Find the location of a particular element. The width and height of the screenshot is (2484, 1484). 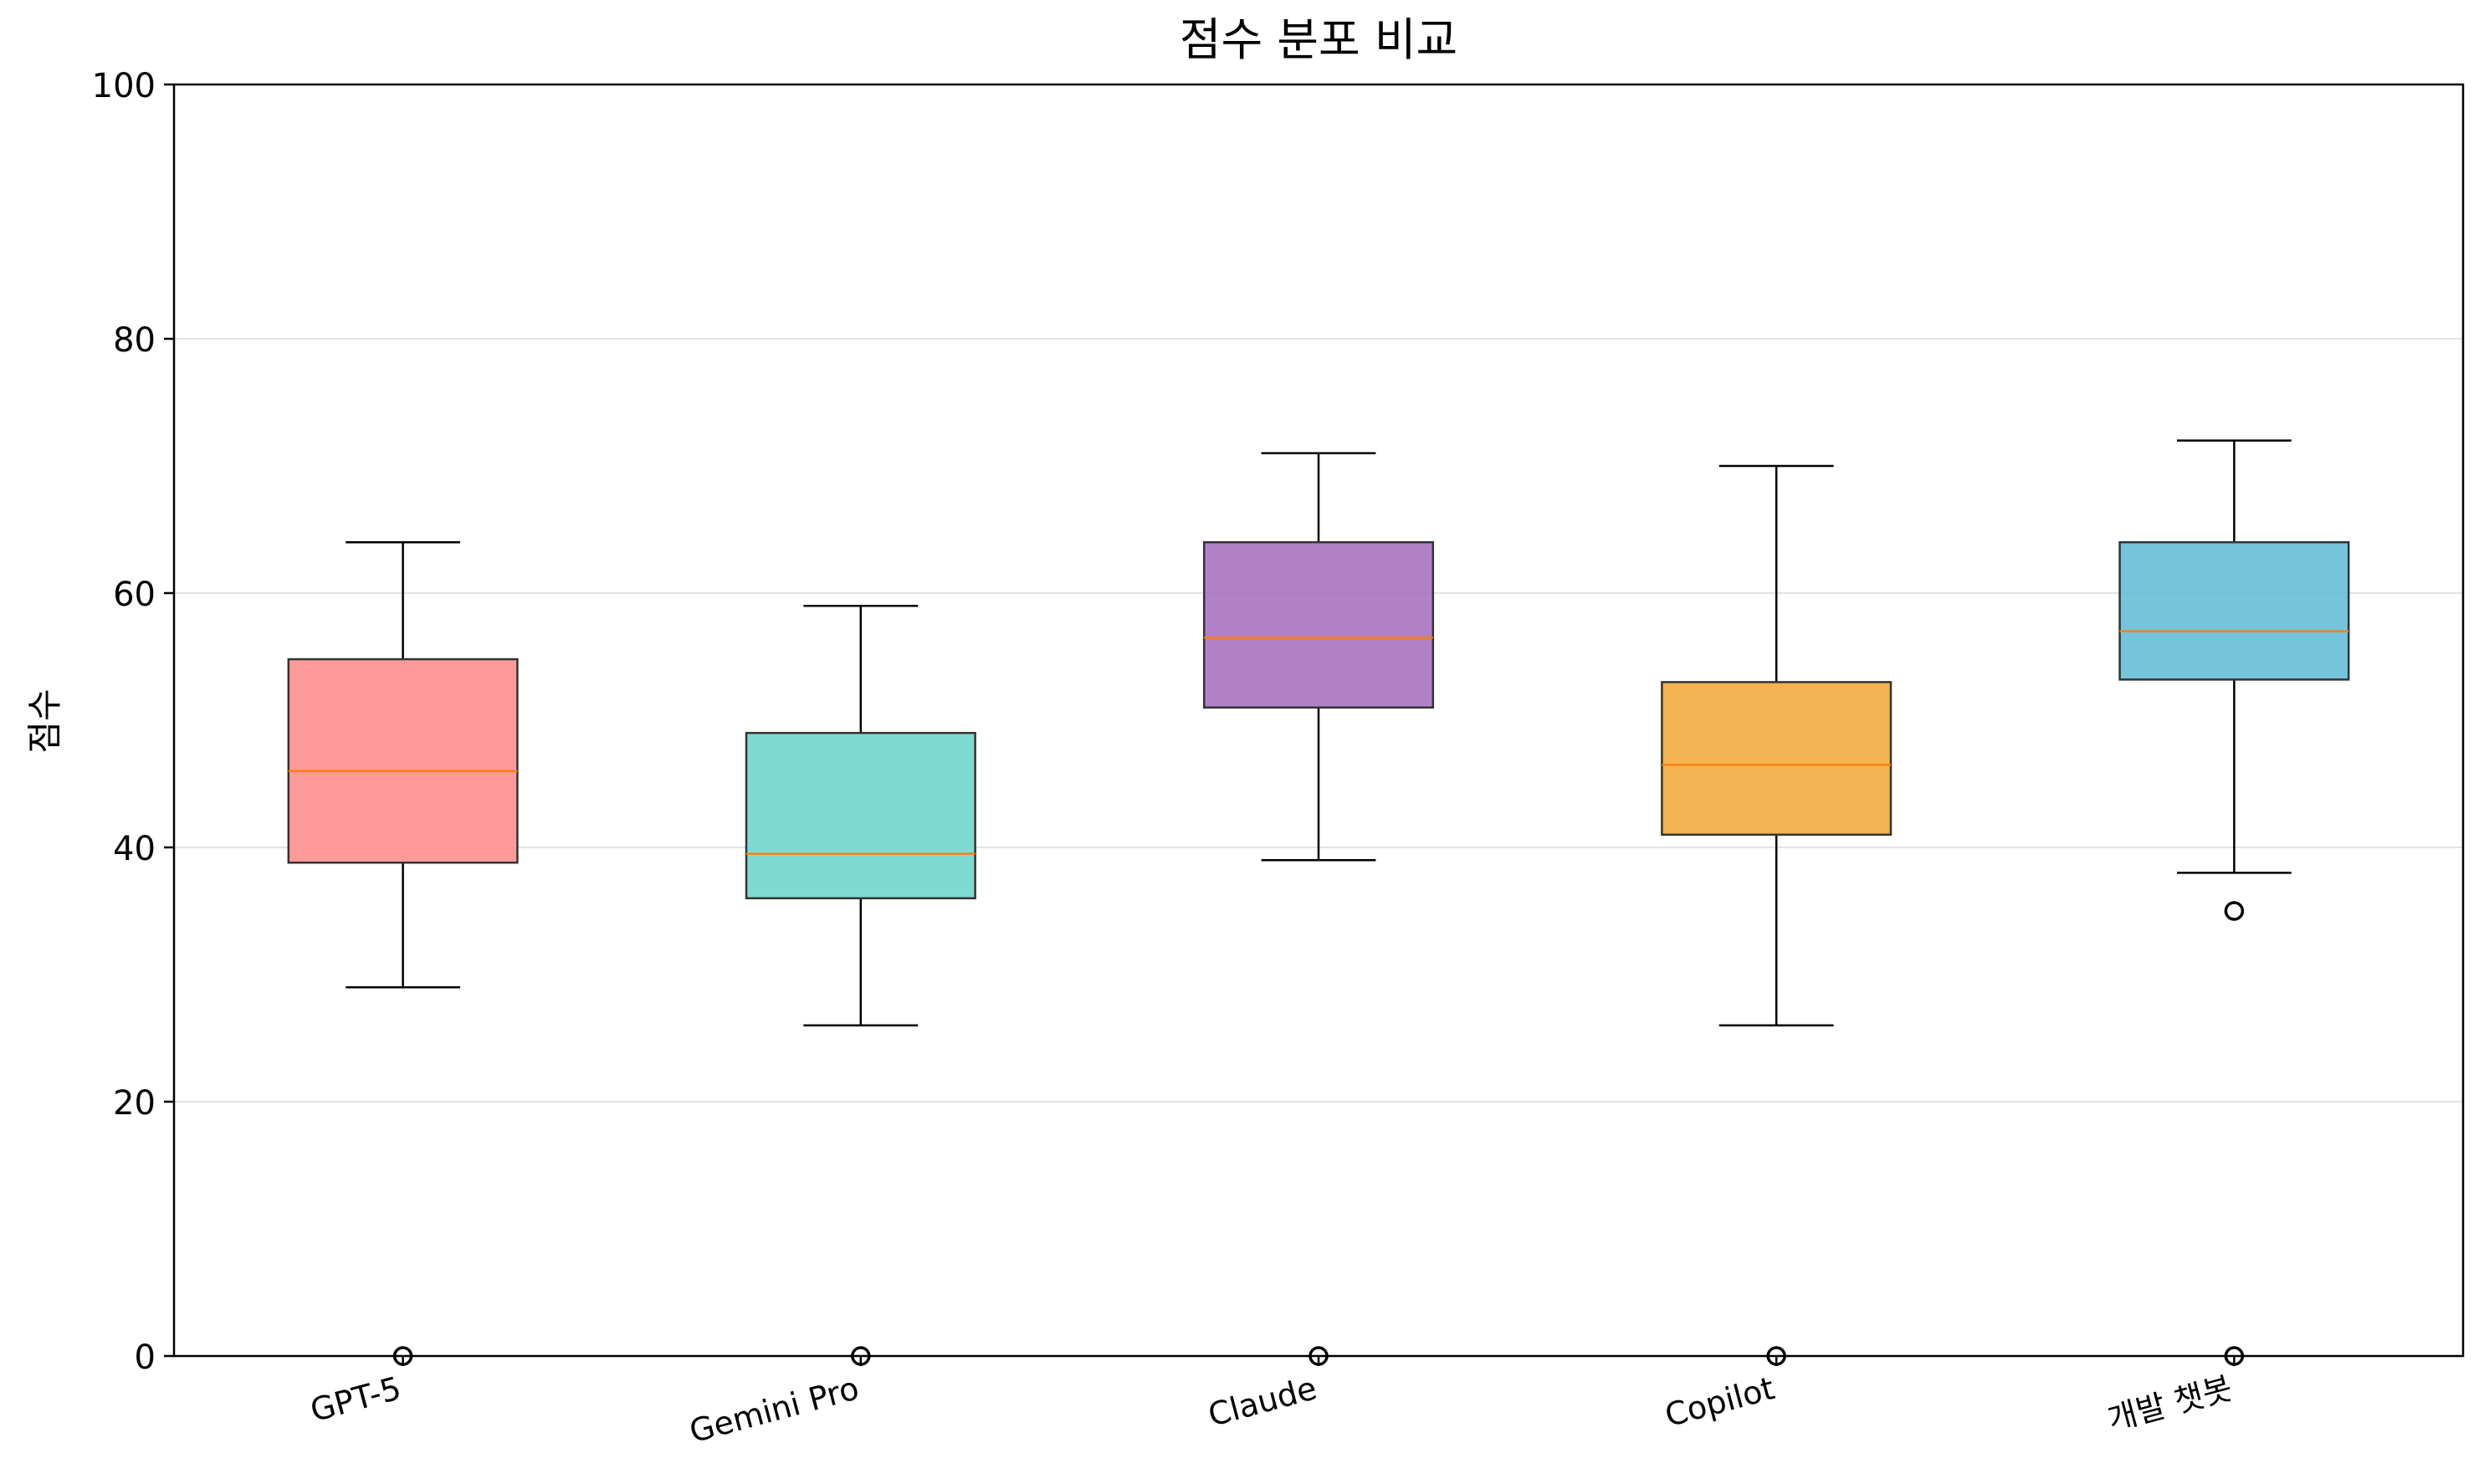

y-axis-ticks: 0 20 40 60 80 100 is located at coordinates (133, 722).